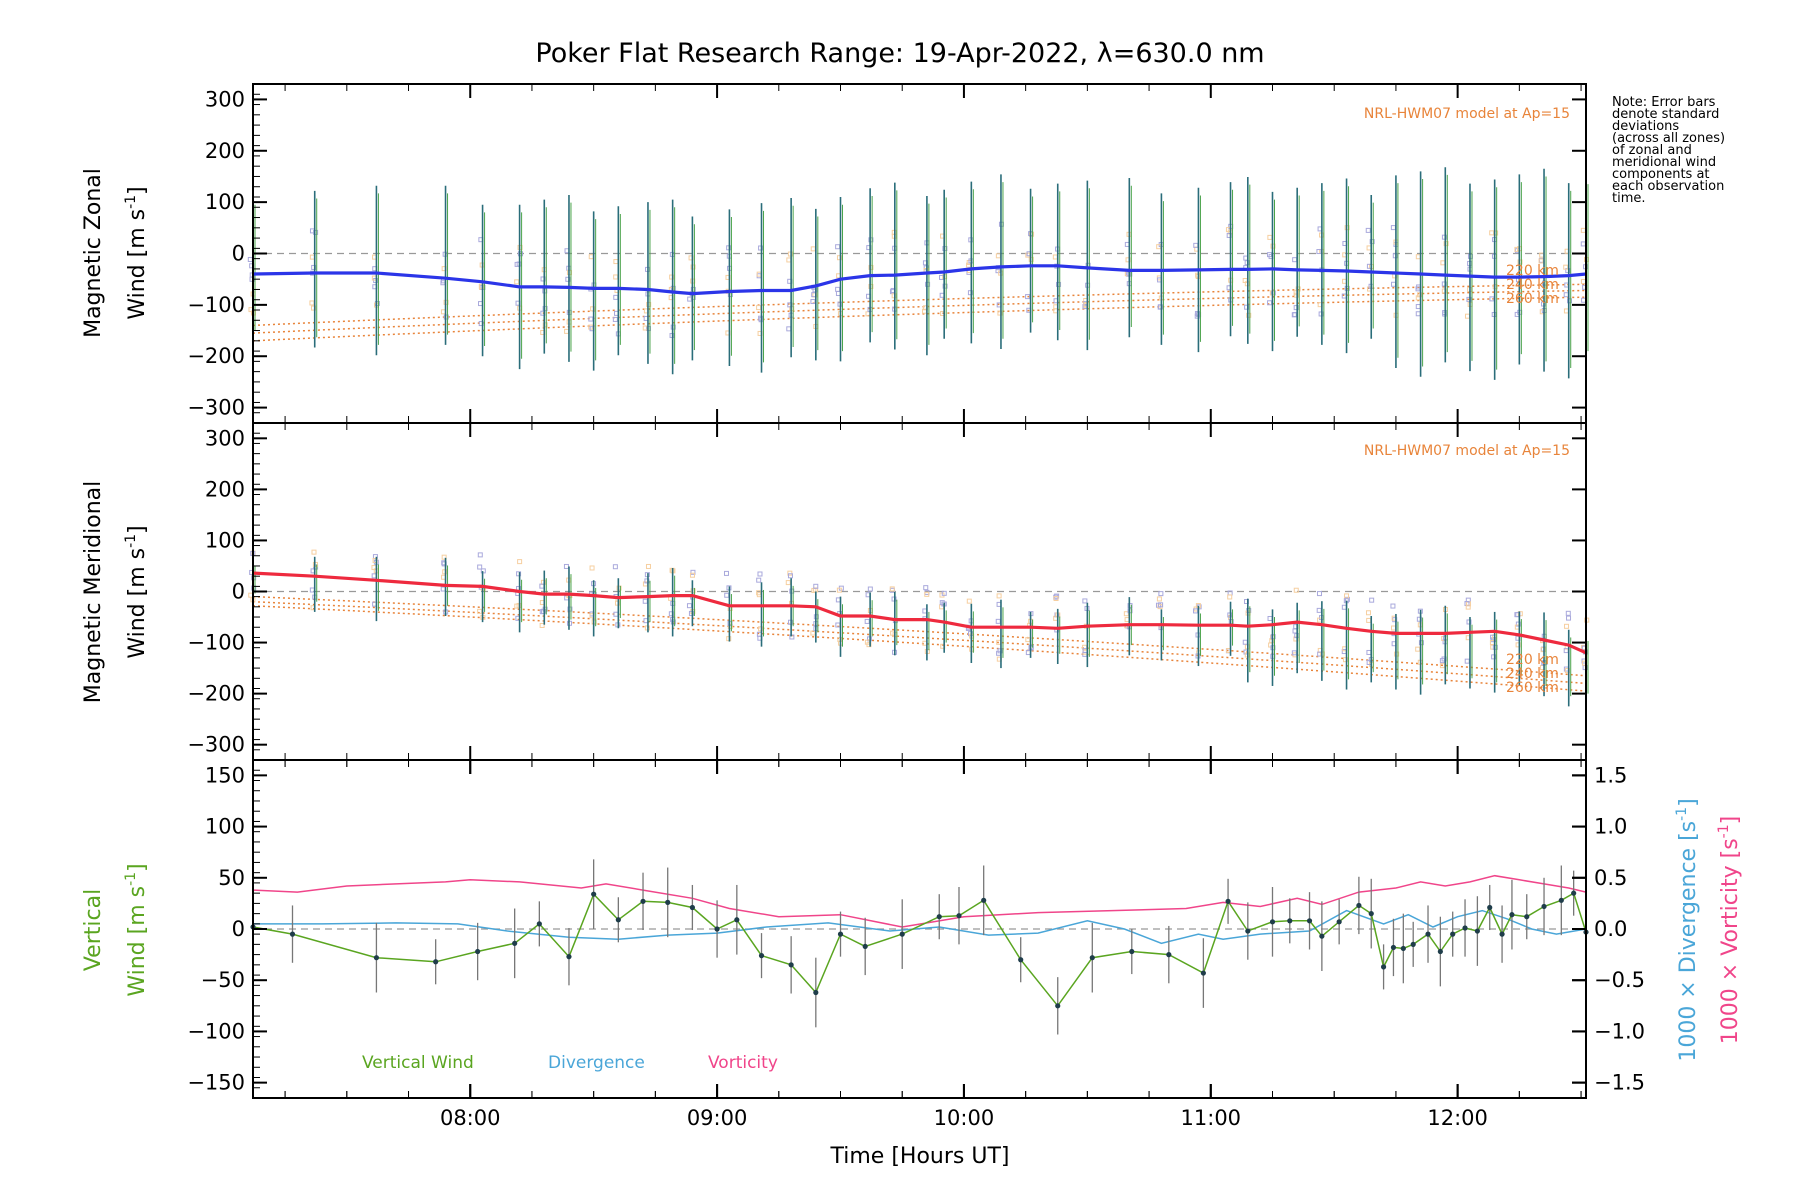 Image resolution: width=1800 pixels, height=1200 pixels. What do you see at coordinates (1610, 929) in the screenshot?
I see `divergence-y2tick-label: 0.0` at bounding box center [1610, 929].